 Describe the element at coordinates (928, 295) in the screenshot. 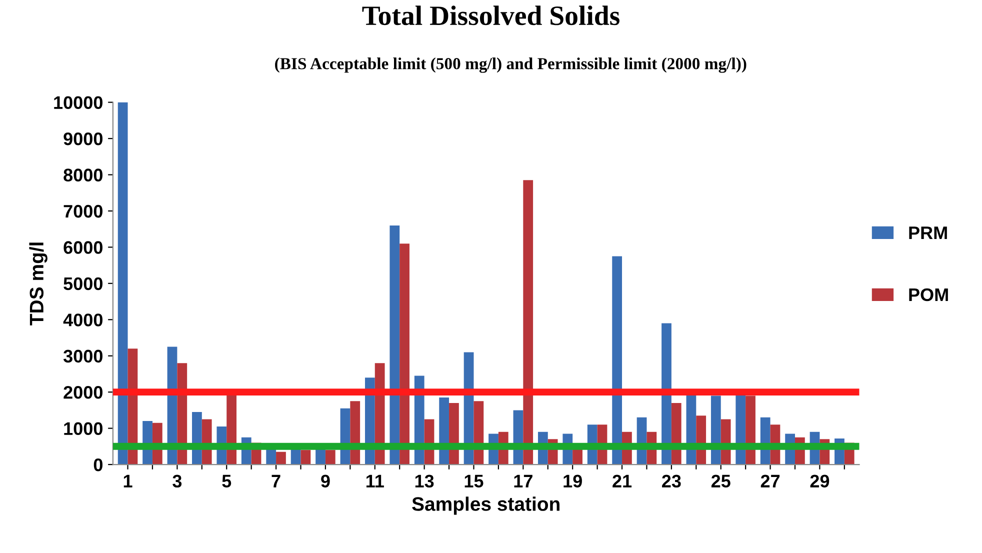

I see `legend-label: POM` at that location.